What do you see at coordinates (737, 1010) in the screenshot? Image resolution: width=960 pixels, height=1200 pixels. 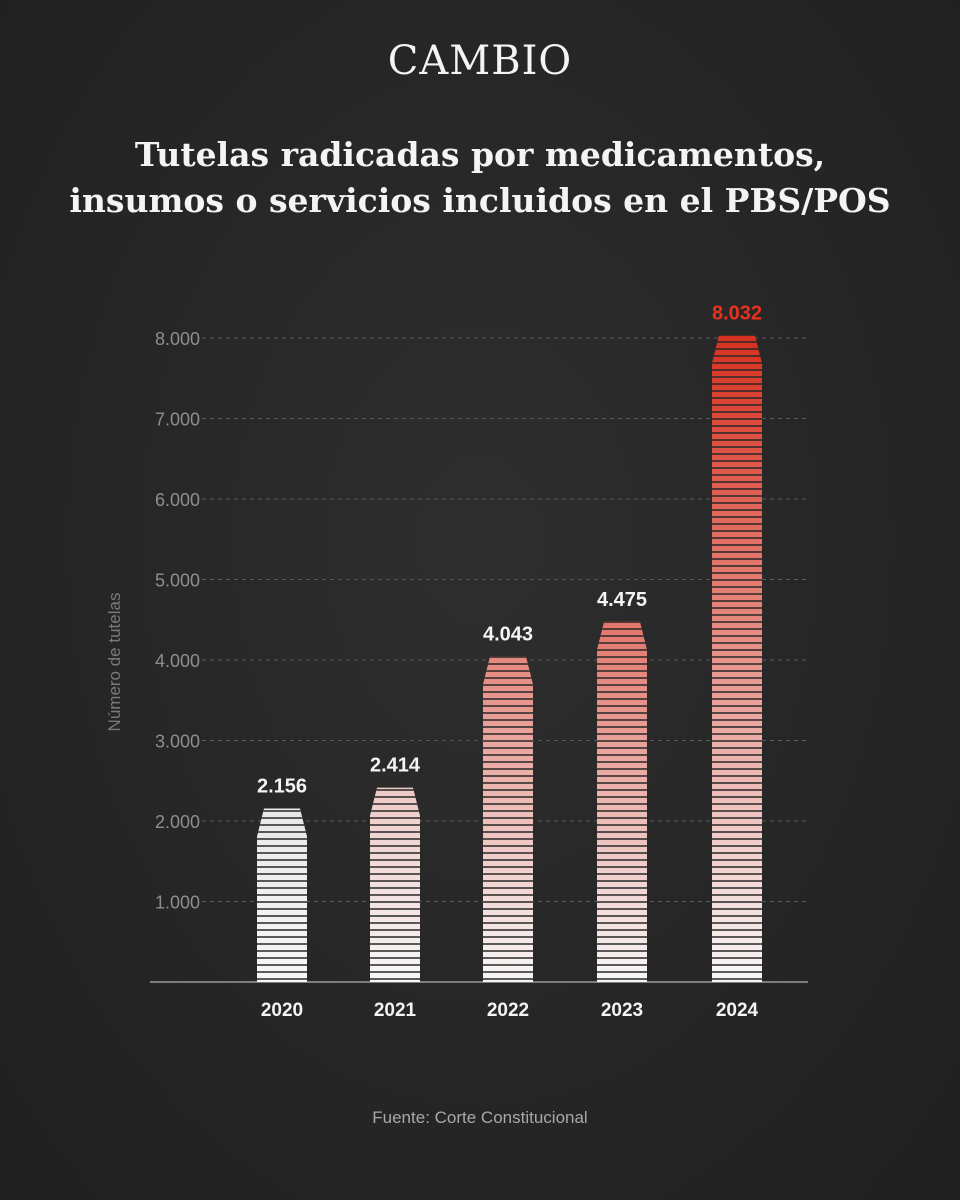 I see `x-tick-label-2024: 2024` at bounding box center [737, 1010].